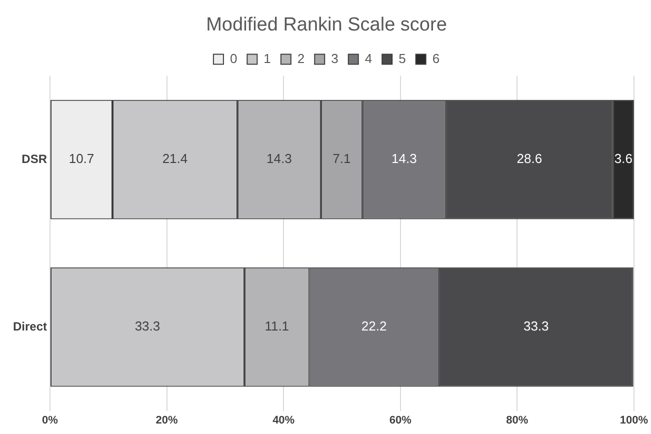  What do you see at coordinates (402, 58) in the screenshot?
I see `legend-label: 5` at bounding box center [402, 58].